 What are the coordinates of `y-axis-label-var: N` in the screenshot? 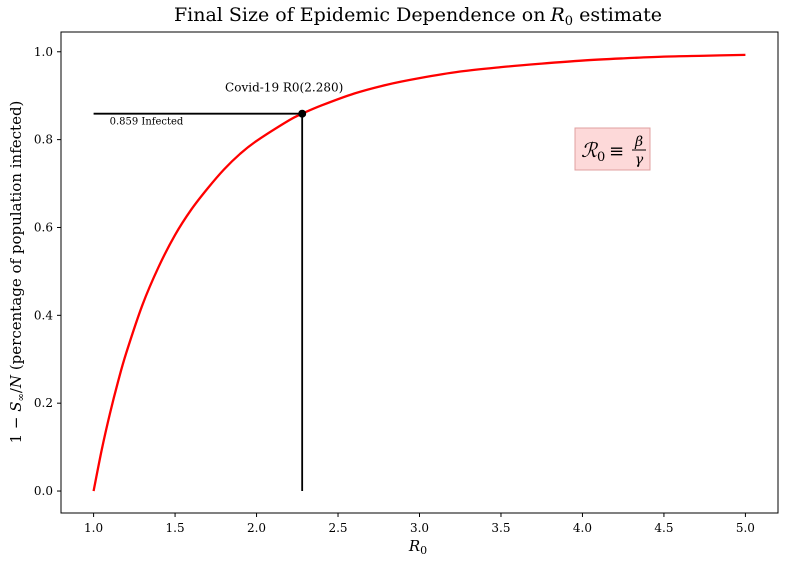 It's located at (16, 381).